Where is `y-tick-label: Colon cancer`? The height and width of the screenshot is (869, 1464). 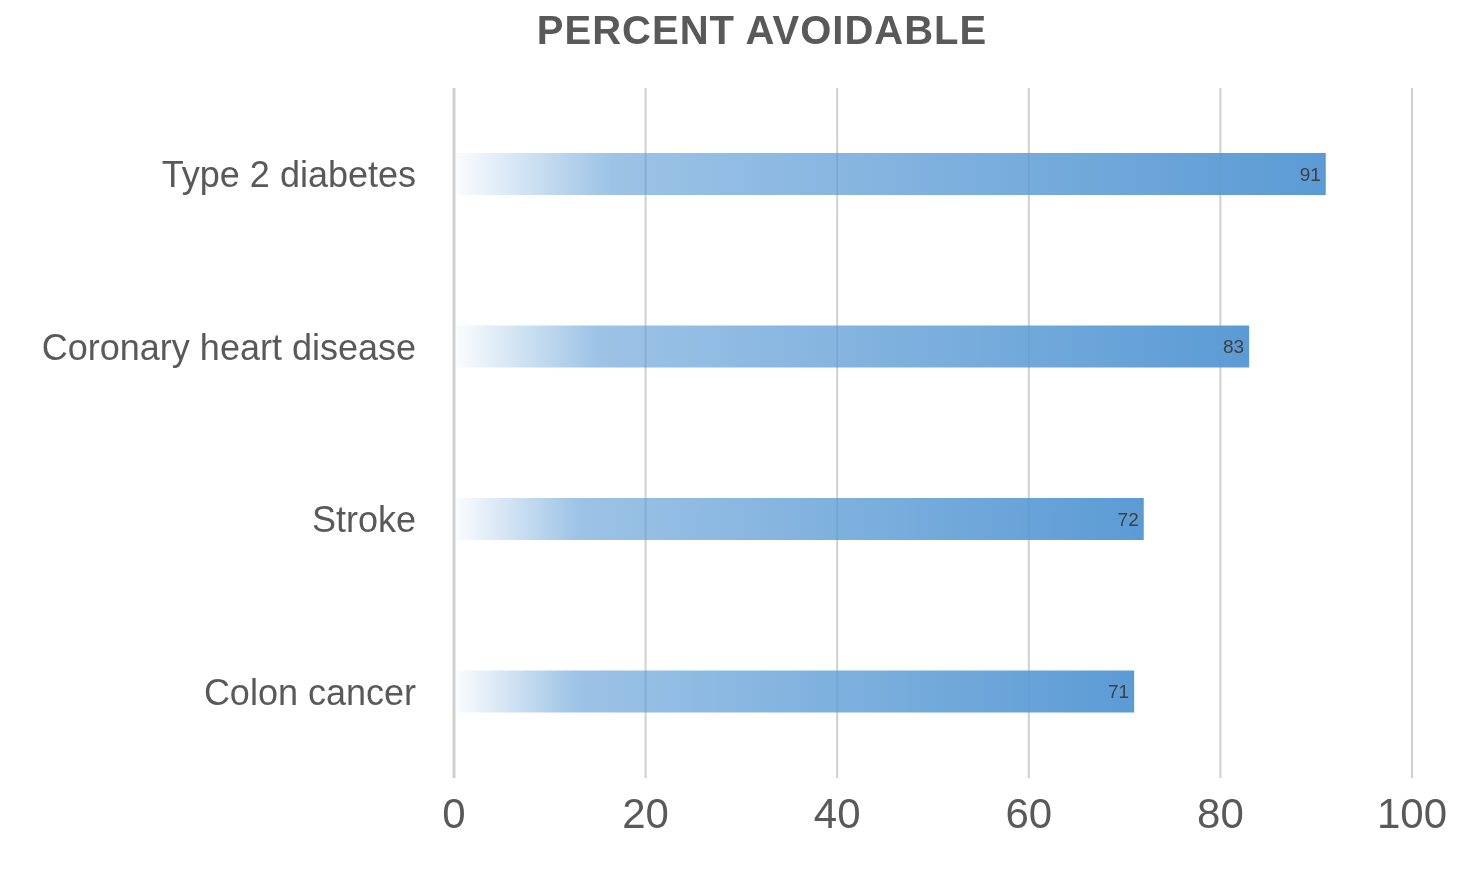
y-tick-label: Colon cancer is located at coordinates (309, 692).